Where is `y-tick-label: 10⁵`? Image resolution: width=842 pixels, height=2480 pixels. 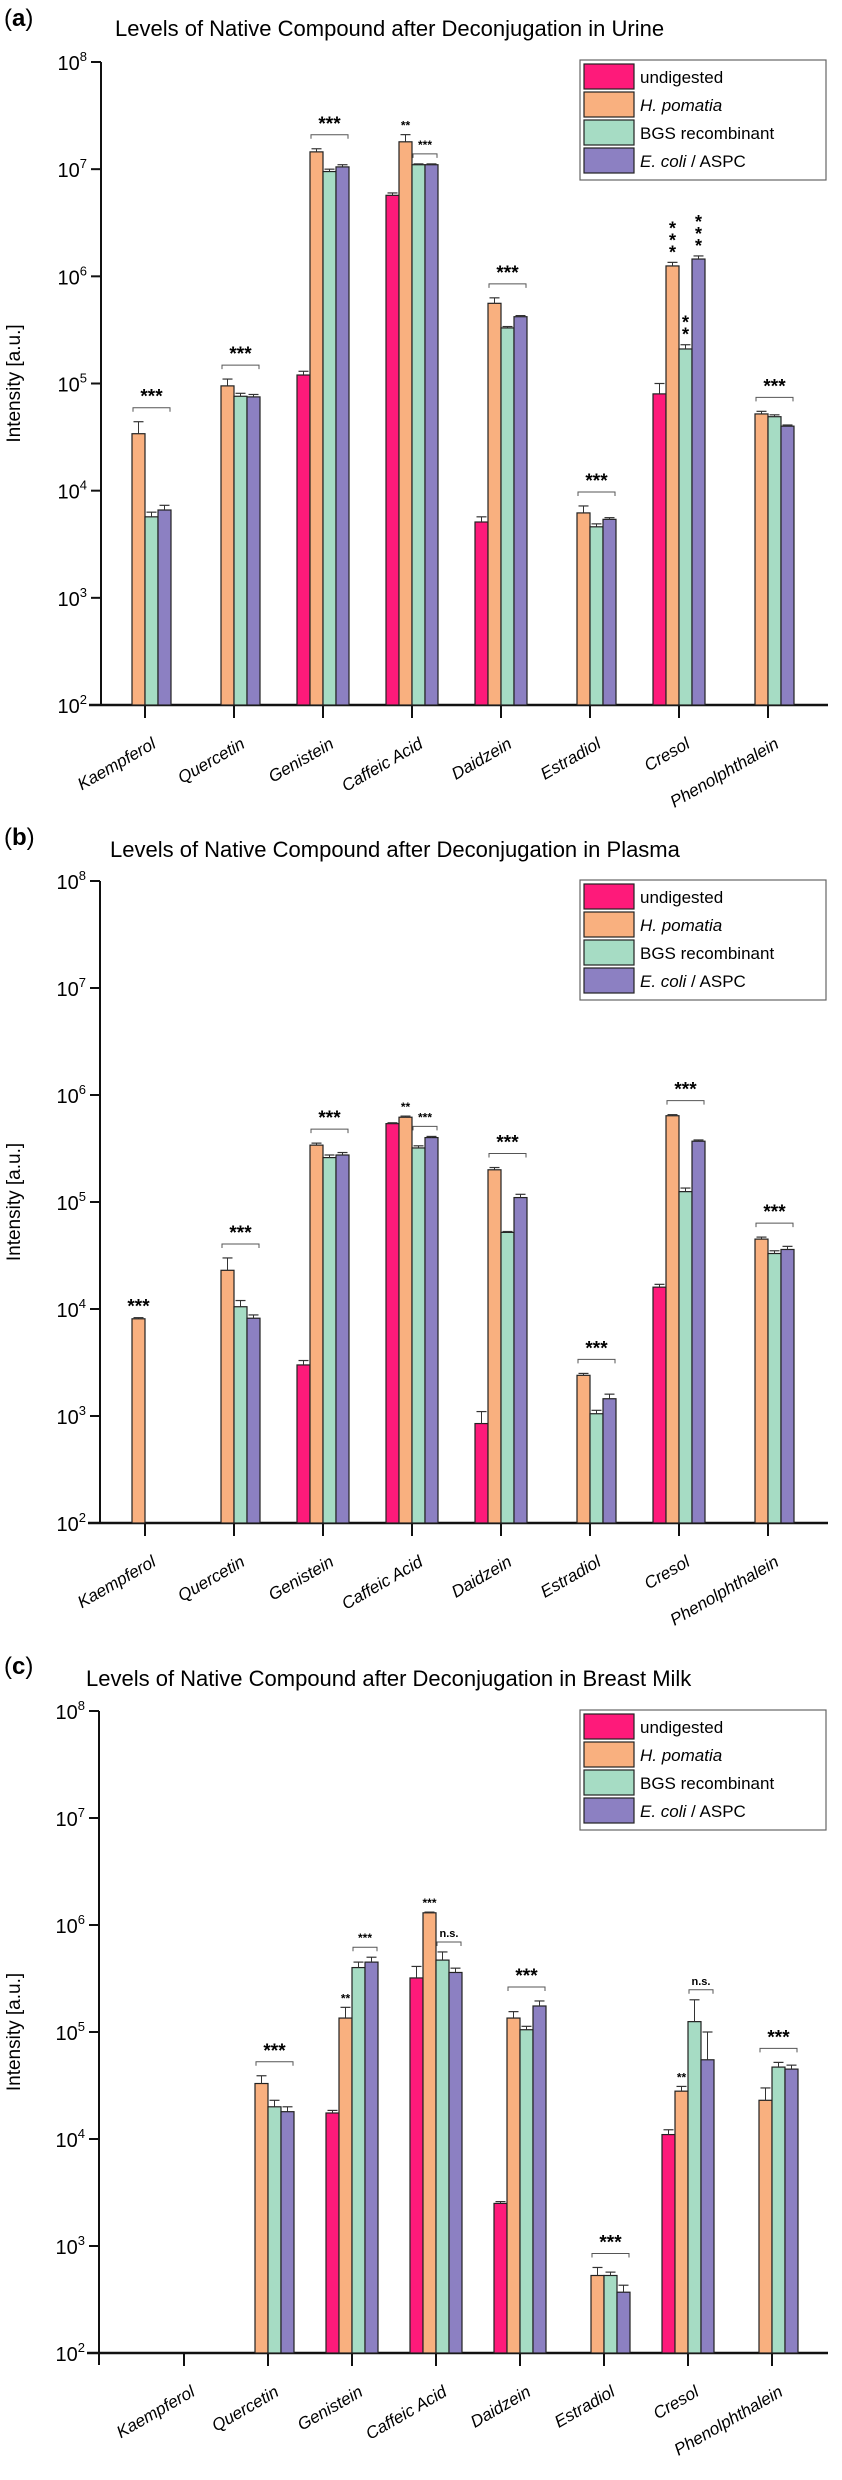 y-tick-label: 10⁵ is located at coordinates (71, 1202).